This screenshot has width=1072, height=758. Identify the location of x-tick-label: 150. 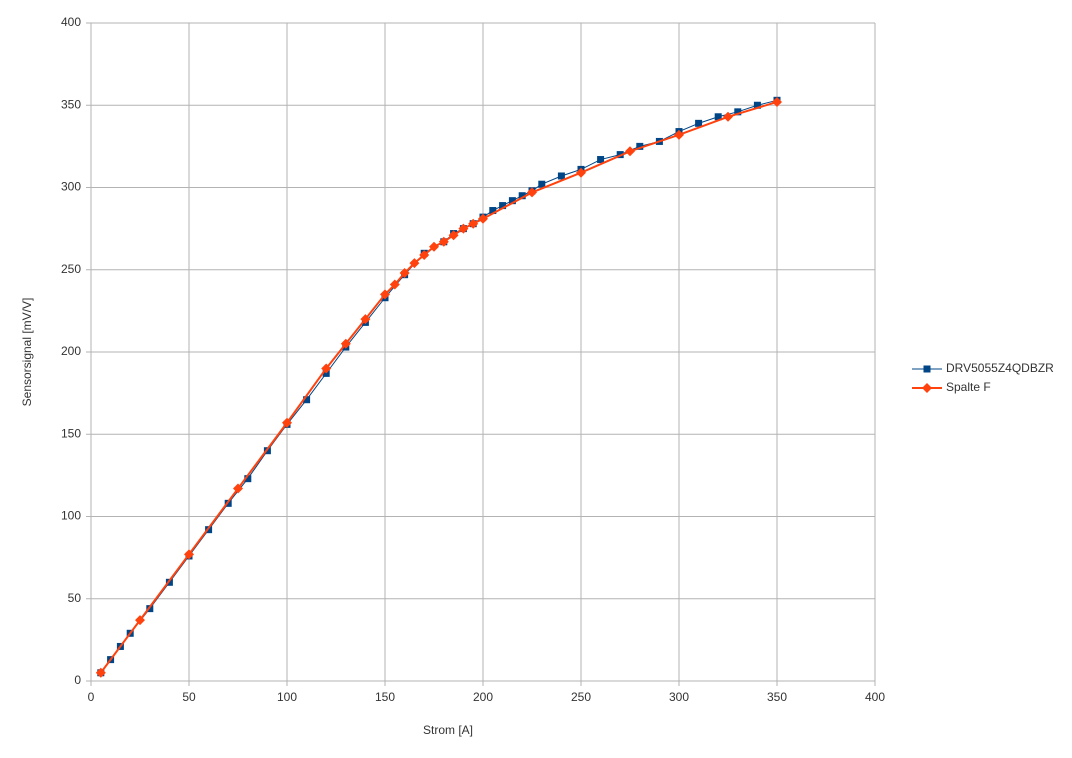
(385, 697).